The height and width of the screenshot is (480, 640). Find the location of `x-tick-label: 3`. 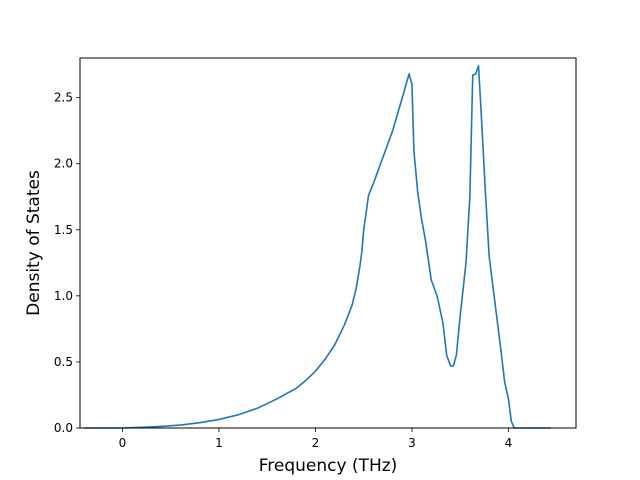

x-tick-label: 3 is located at coordinates (412, 443).